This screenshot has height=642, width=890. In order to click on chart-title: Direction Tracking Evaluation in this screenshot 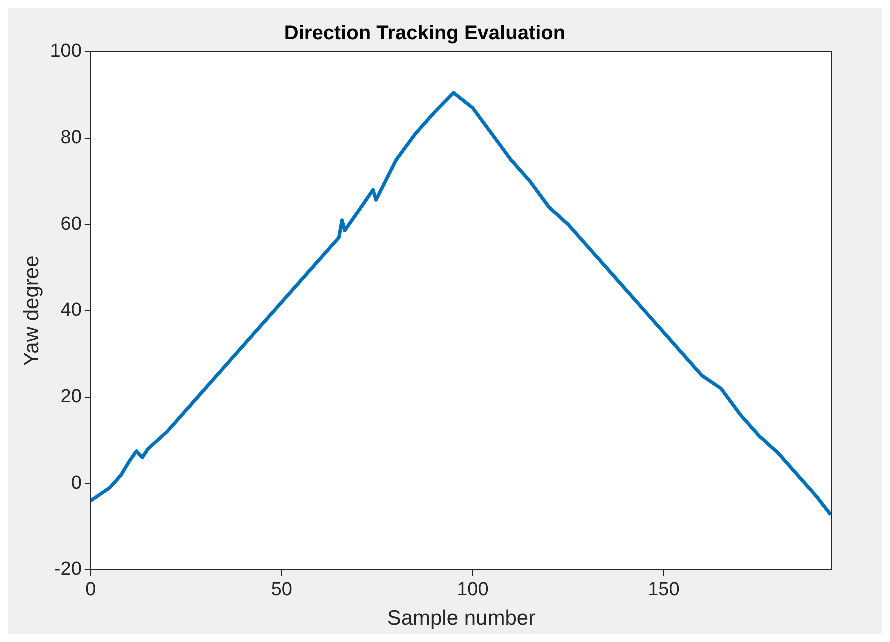, I will do `click(425, 33)`.